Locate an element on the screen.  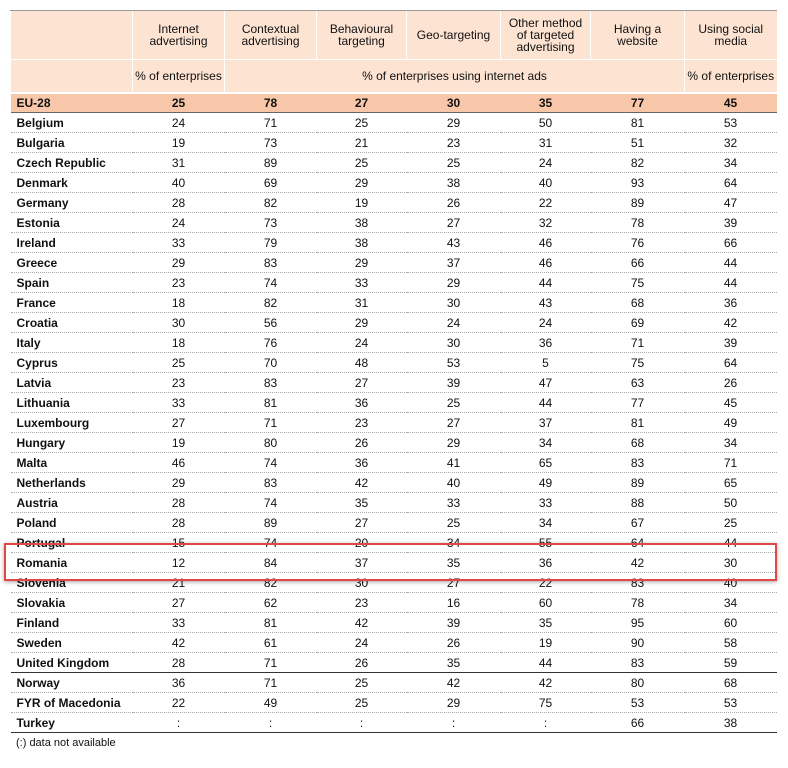
value-cell: 56 is located at coordinates (270, 322).